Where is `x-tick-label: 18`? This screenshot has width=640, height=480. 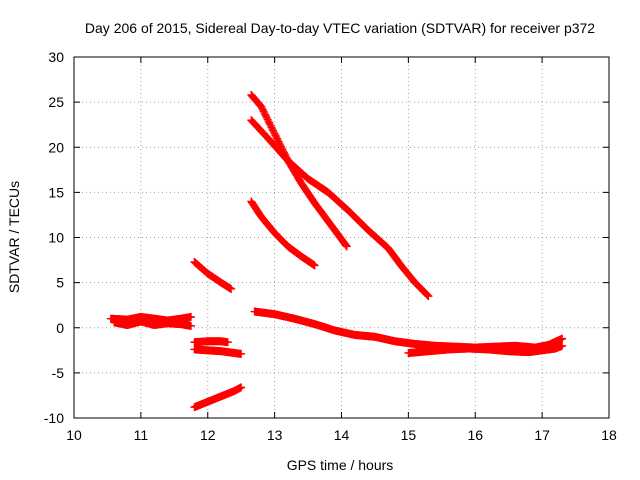 x-tick-label: 18 is located at coordinates (609, 435).